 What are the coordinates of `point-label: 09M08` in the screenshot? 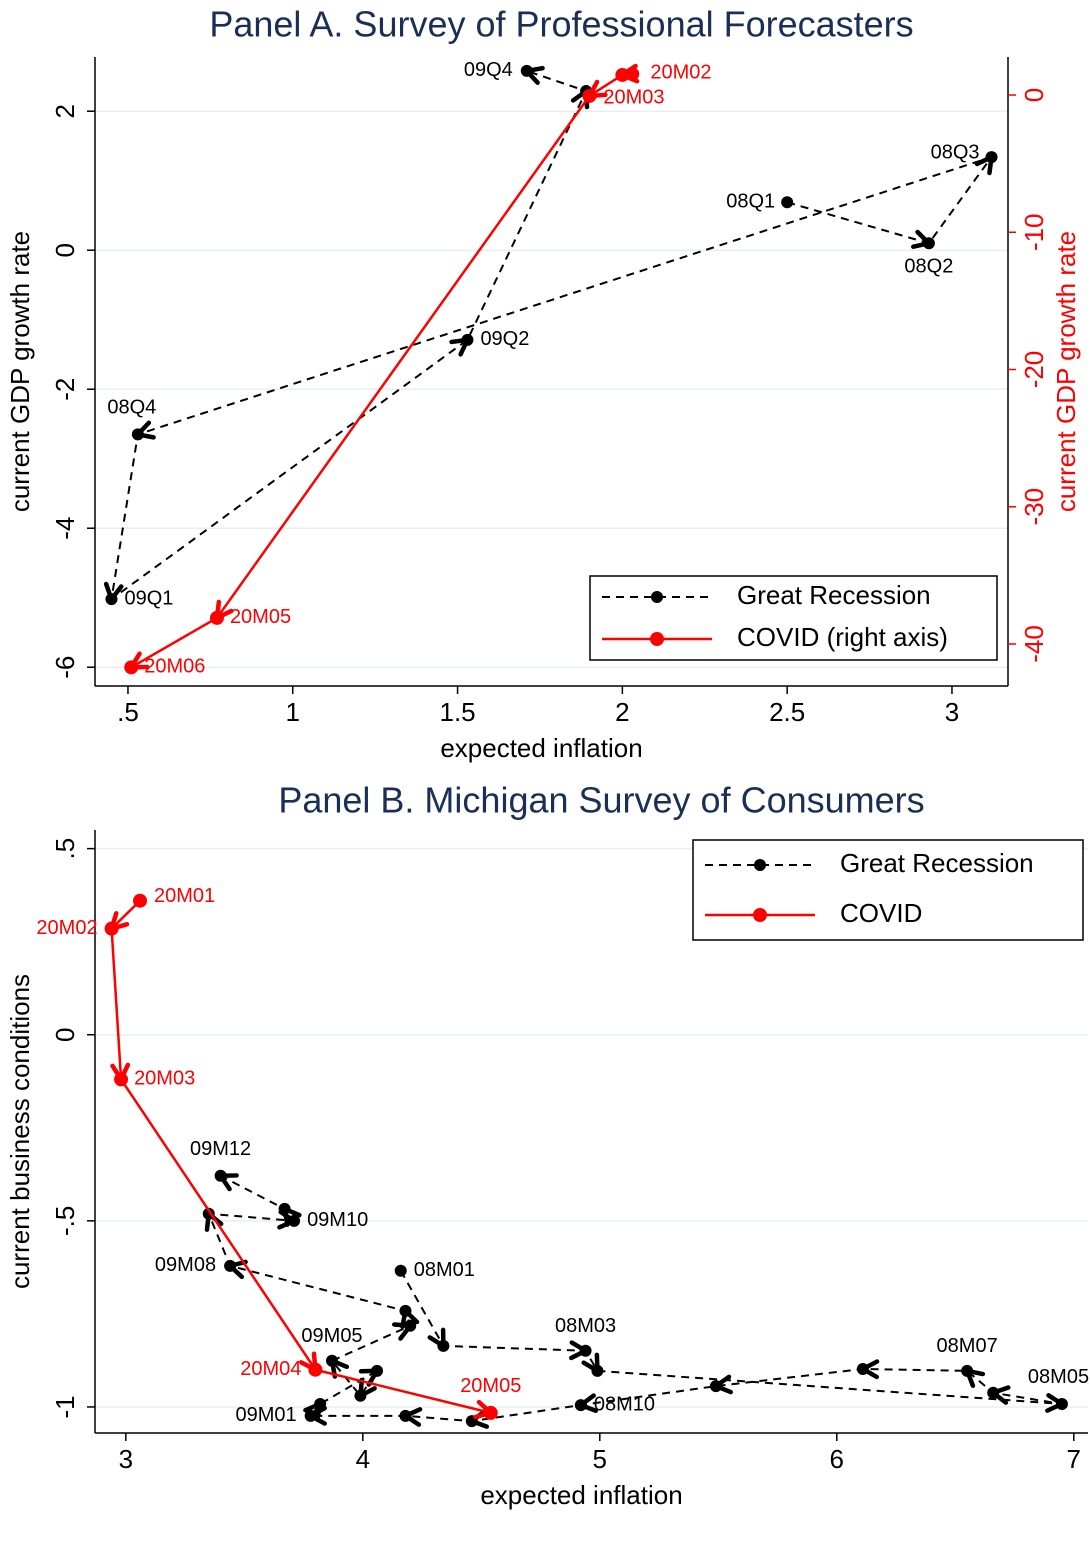 It's located at (185, 1265).